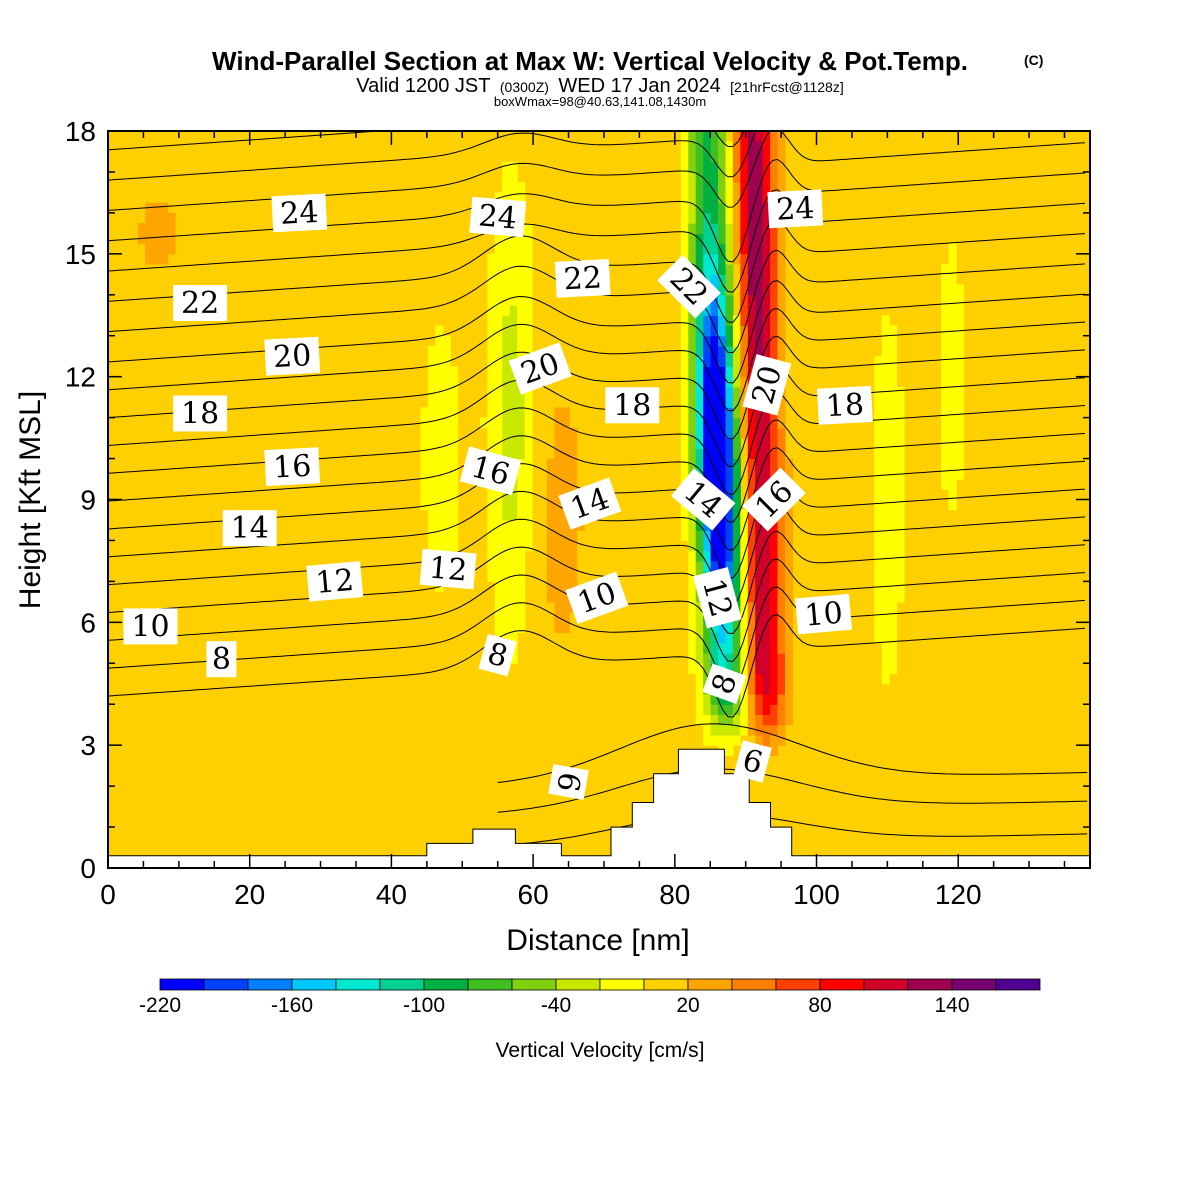 Image resolution: width=1200 pixels, height=1200 pixels. Describe the element at coordinates (88, 868) in the screenshot. I see `y-tick-label: 0` at that location.